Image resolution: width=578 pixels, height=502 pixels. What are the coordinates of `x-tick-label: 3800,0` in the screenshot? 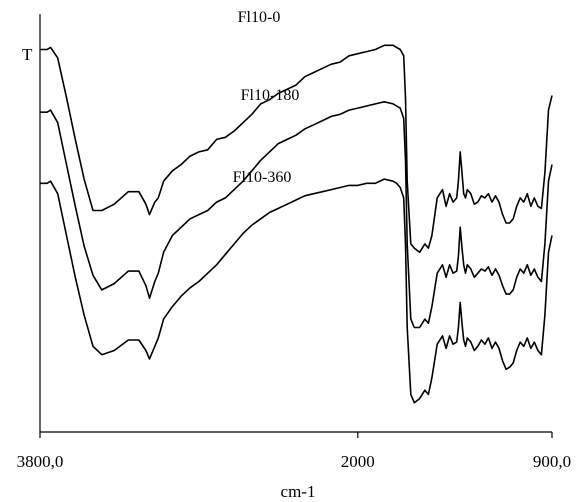 It's located at (40, 461).